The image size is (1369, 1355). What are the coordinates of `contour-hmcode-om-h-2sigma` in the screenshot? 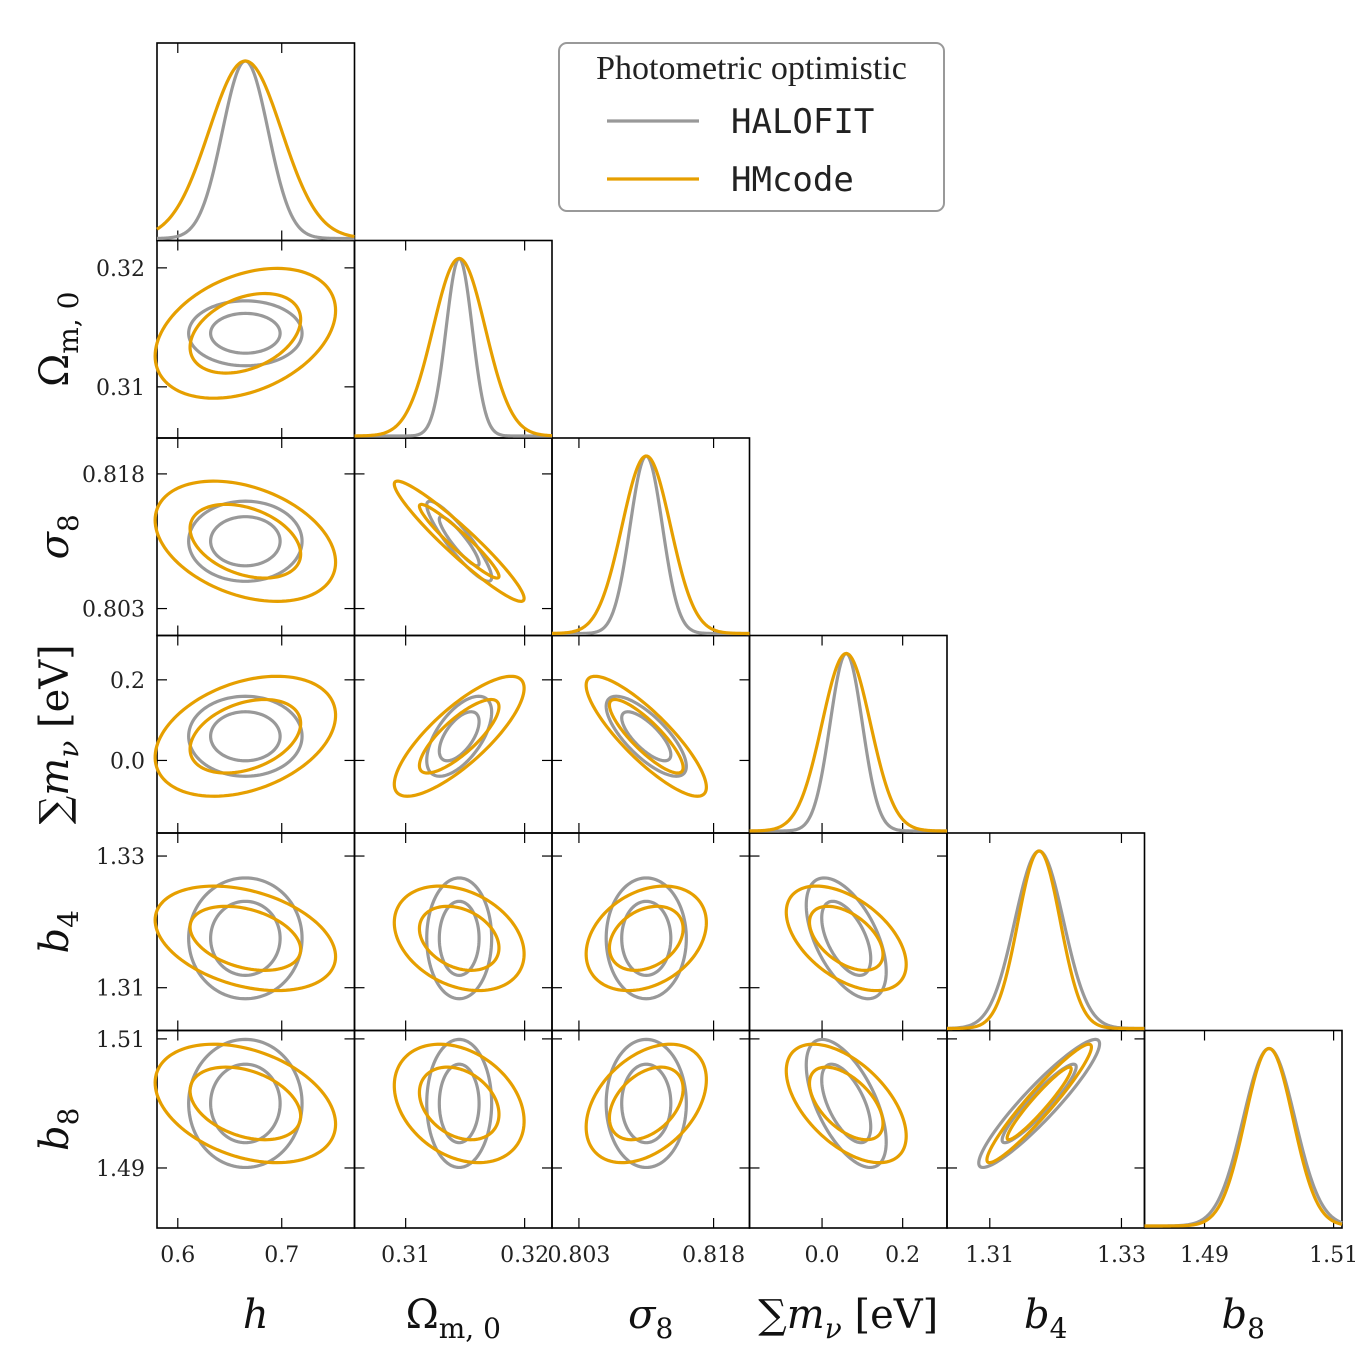 It's located at (245, 333).